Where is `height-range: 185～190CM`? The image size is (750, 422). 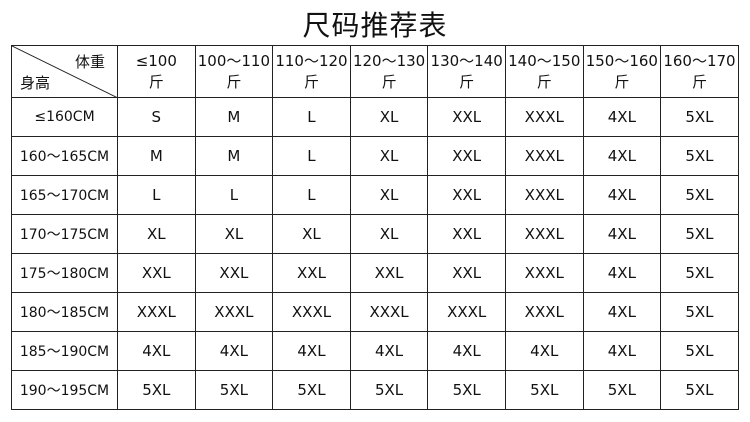
height-range: 185～190CM is located at coordinates (64, 351).